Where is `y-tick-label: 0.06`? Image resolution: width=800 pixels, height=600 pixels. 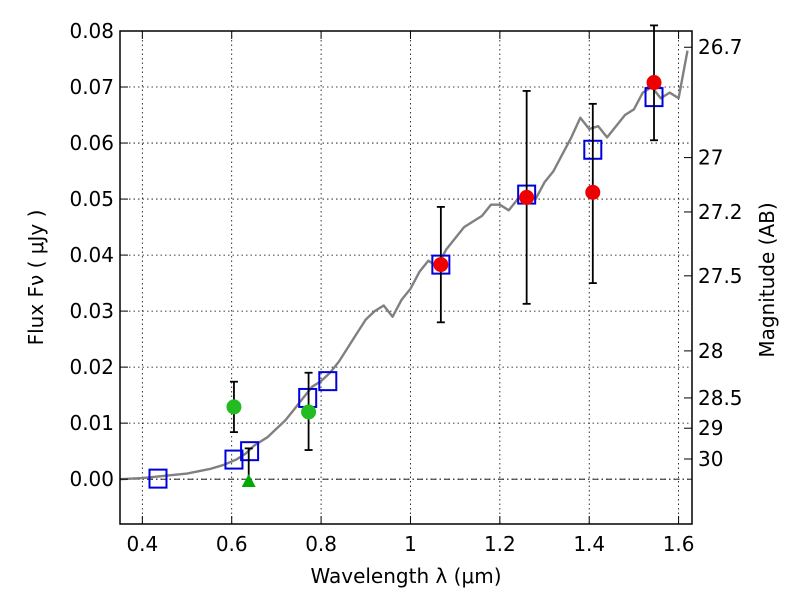 y-tick-label: 0.06 is located at coordinates (91, 143).